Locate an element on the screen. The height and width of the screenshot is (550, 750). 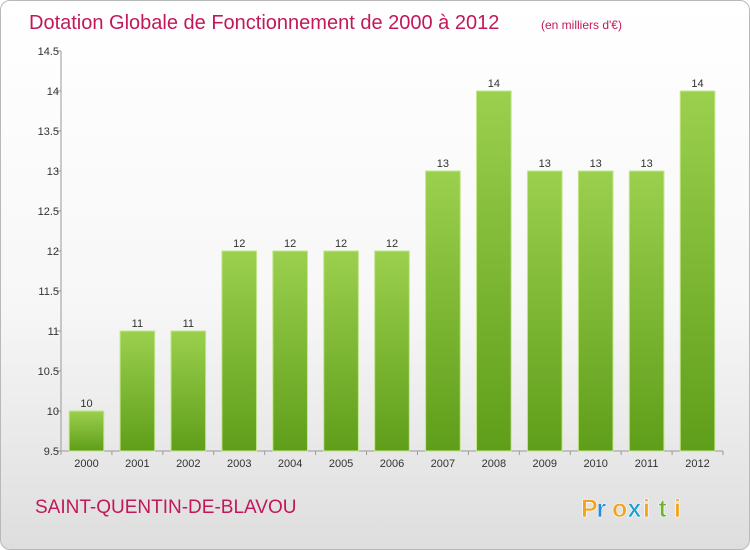
y-tick-label: 10.5 is located at coordinates (48, 372).